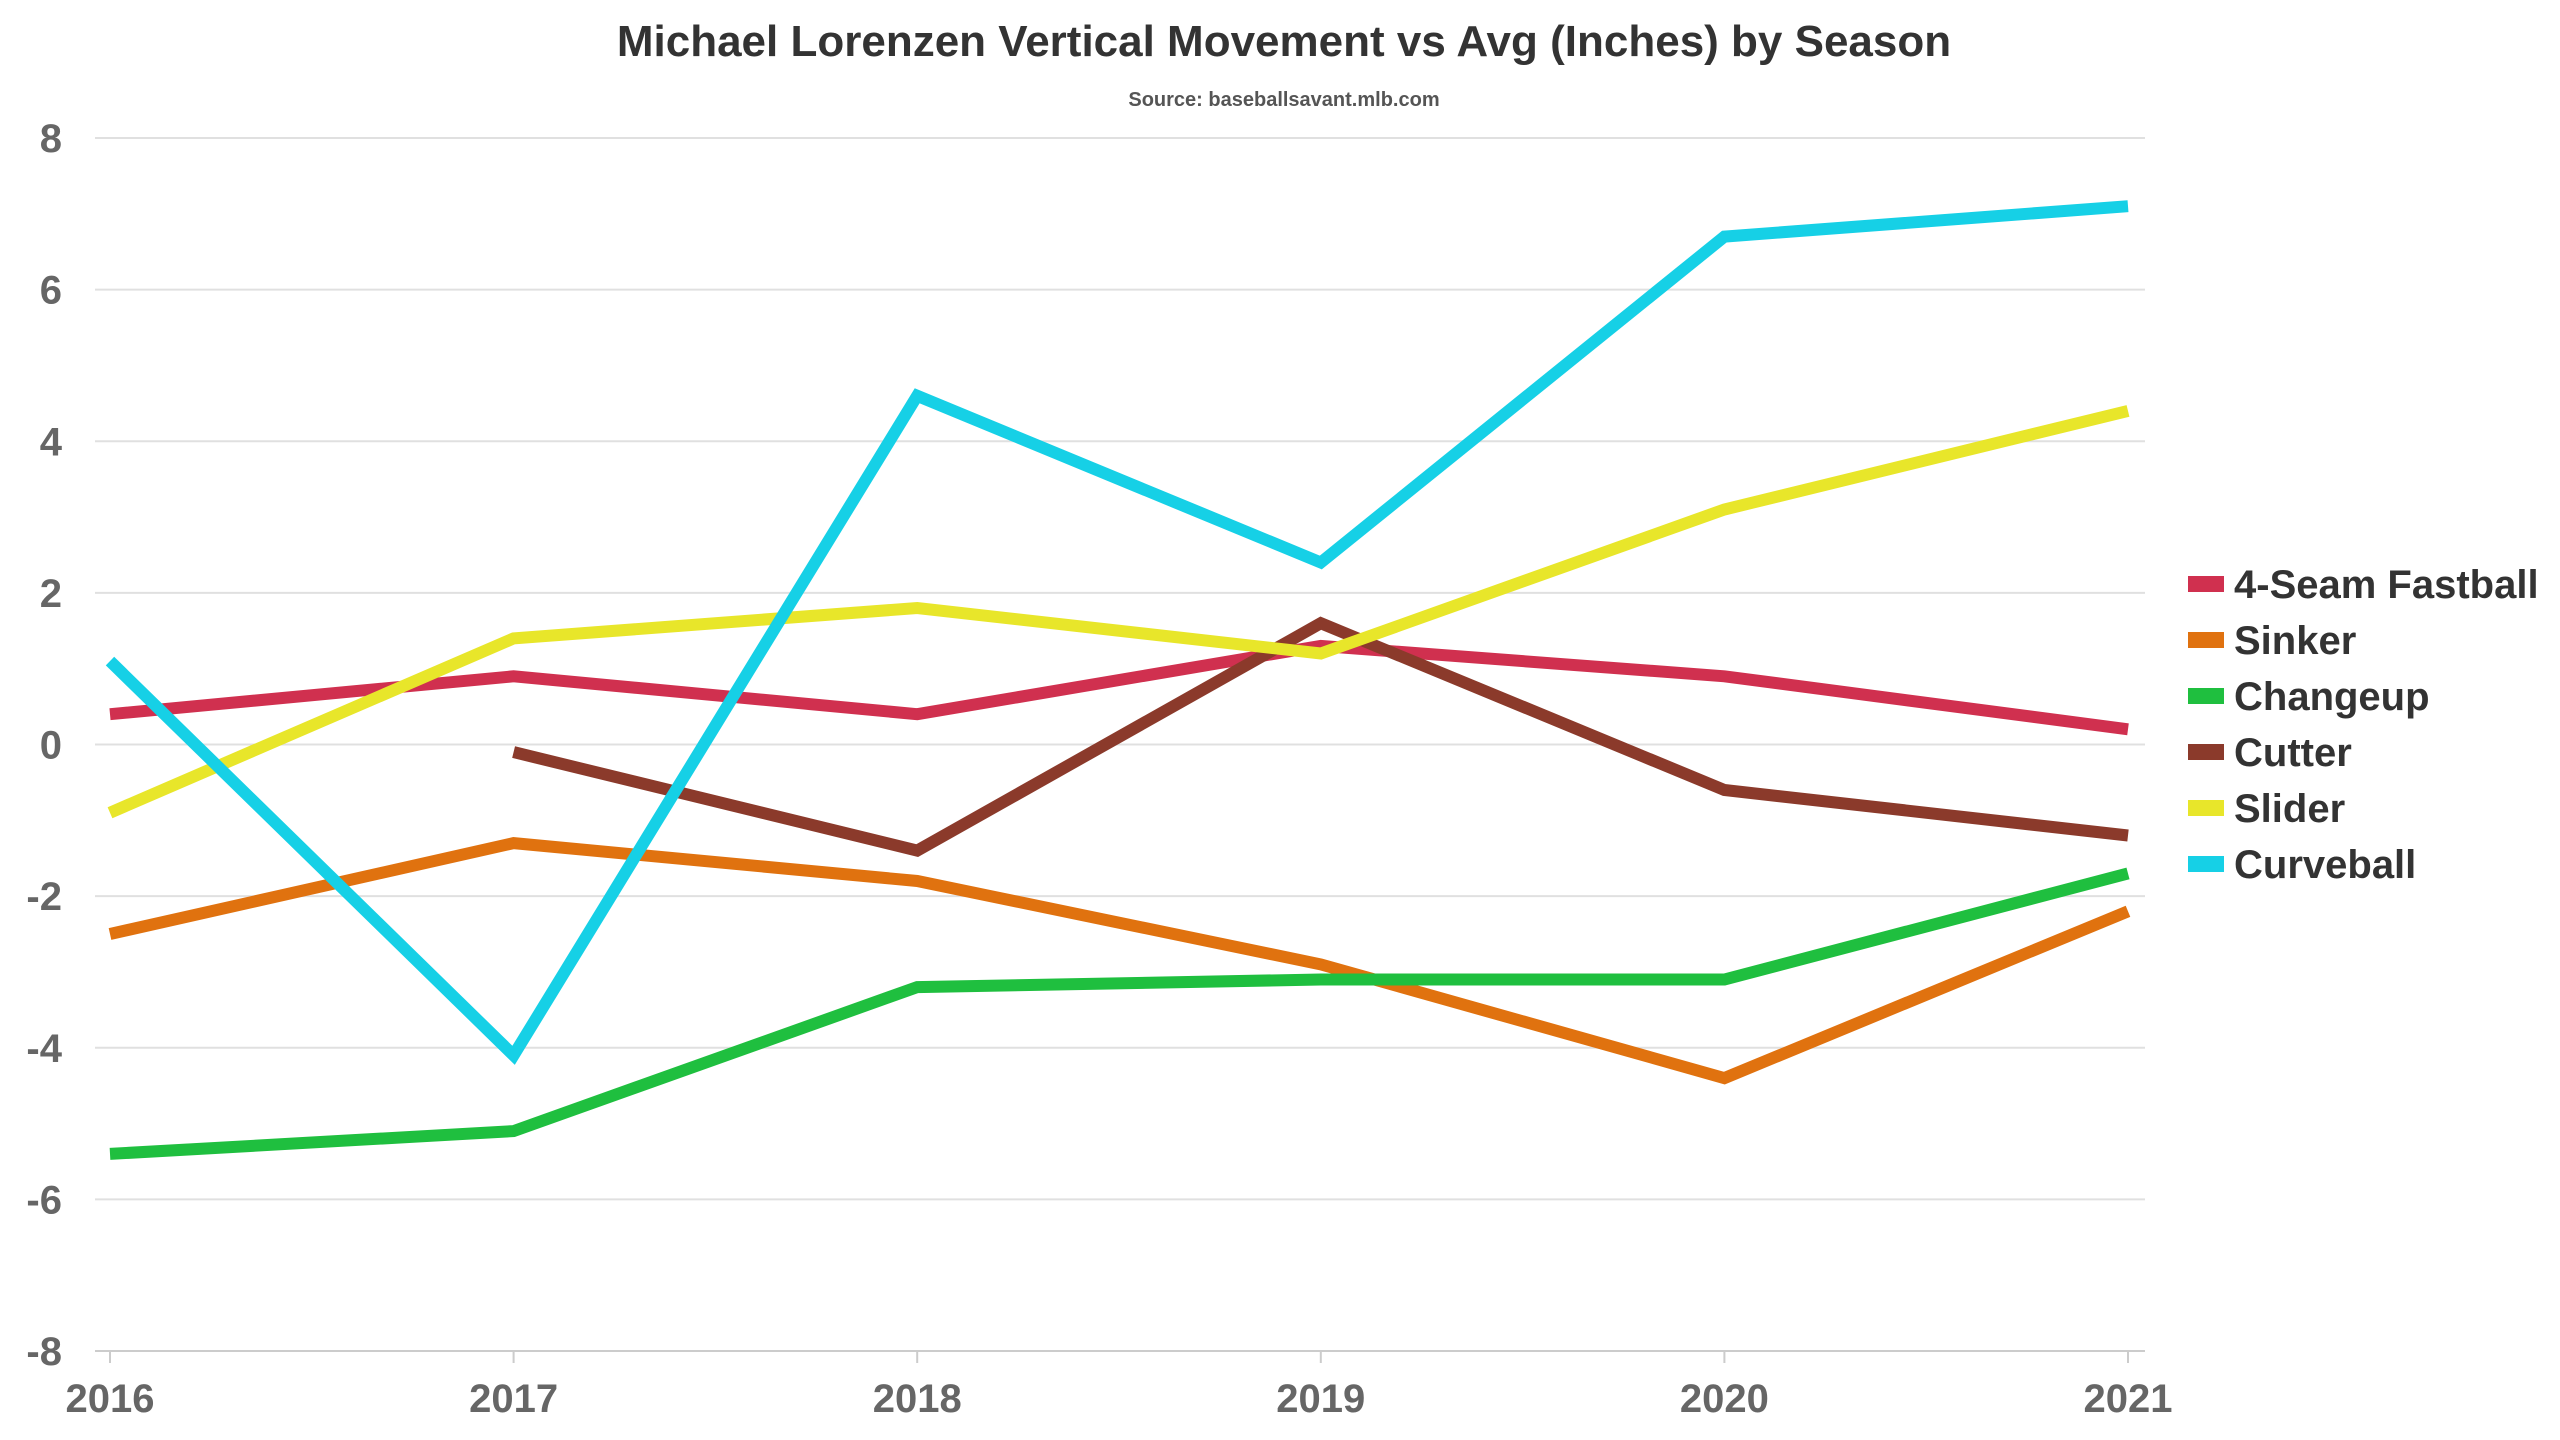  What do you see at coordinates (44, 1200) in the screenshot?
I see `y-tick-label: -6` at bounding box center [44, 1200].